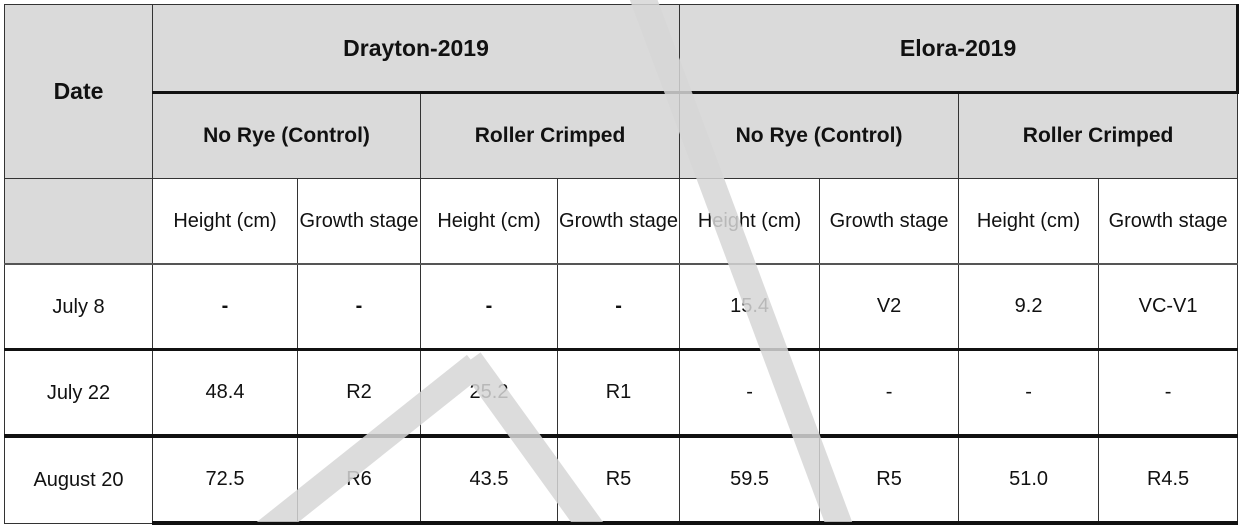  Describe the element at coordinates (78, 392) in the screenshot. I see `date-cell: July 22` at that location.